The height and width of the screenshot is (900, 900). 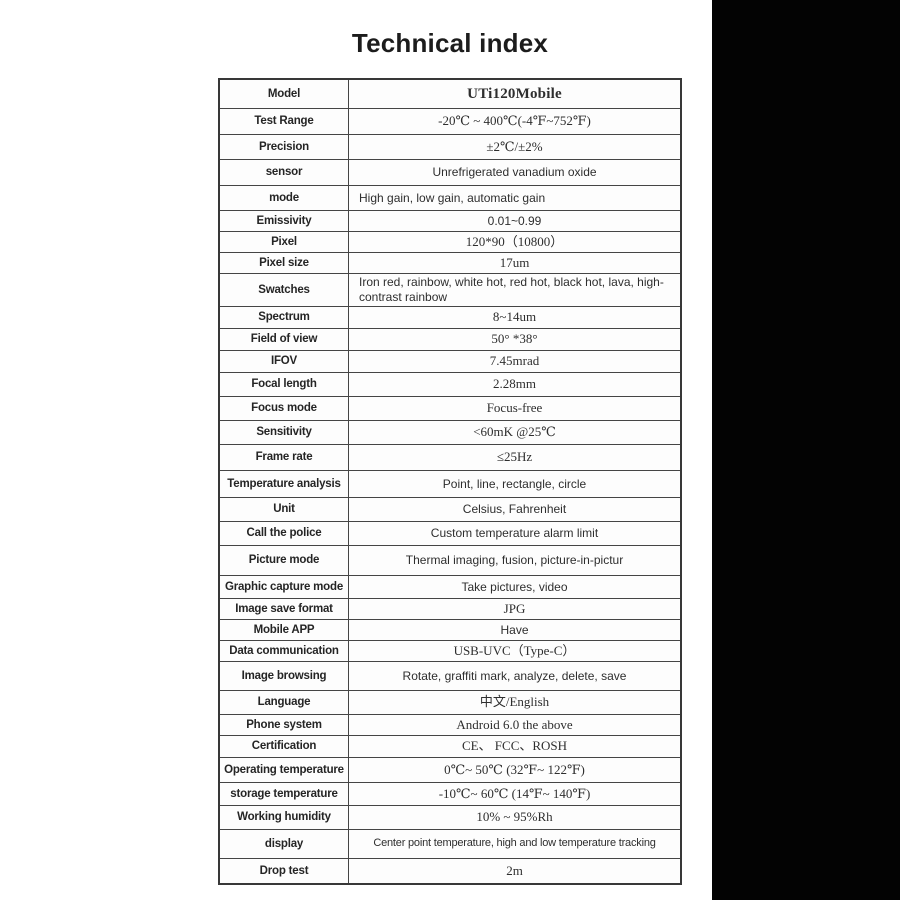 What do you see at coordinates (284, 339) in the screenshot?
I see `spec-label-cell: Field of view` at bounding box center [284, 339].